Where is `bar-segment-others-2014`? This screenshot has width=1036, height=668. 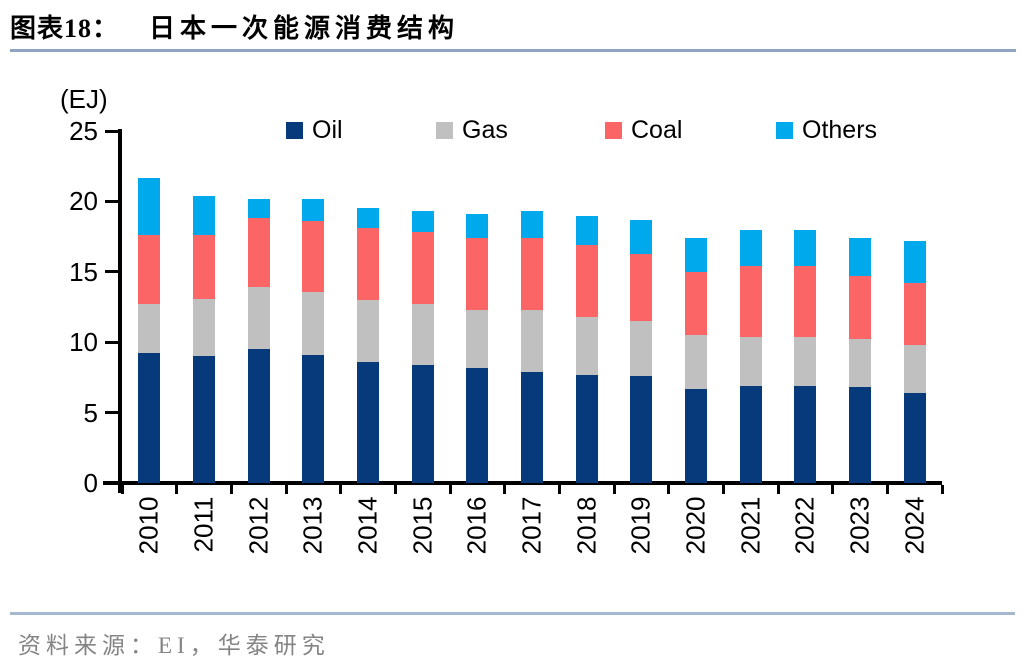
bar-segment-others-2014 is located at coordinates (368, 218).